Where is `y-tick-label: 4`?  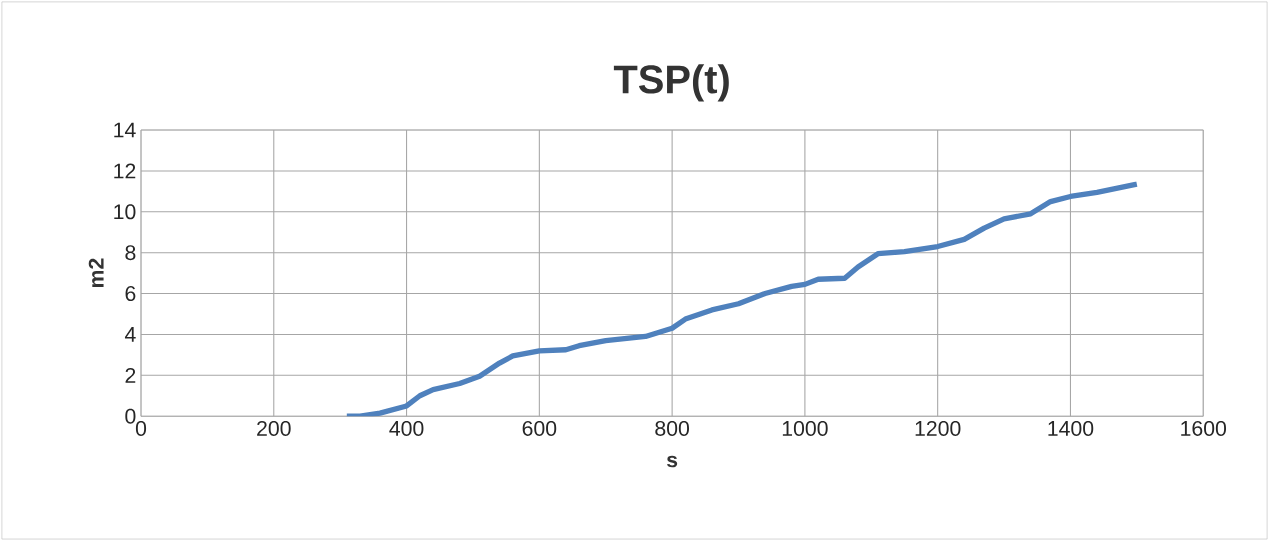 y-tick-label: 4 is located at coordinates (130, 334).